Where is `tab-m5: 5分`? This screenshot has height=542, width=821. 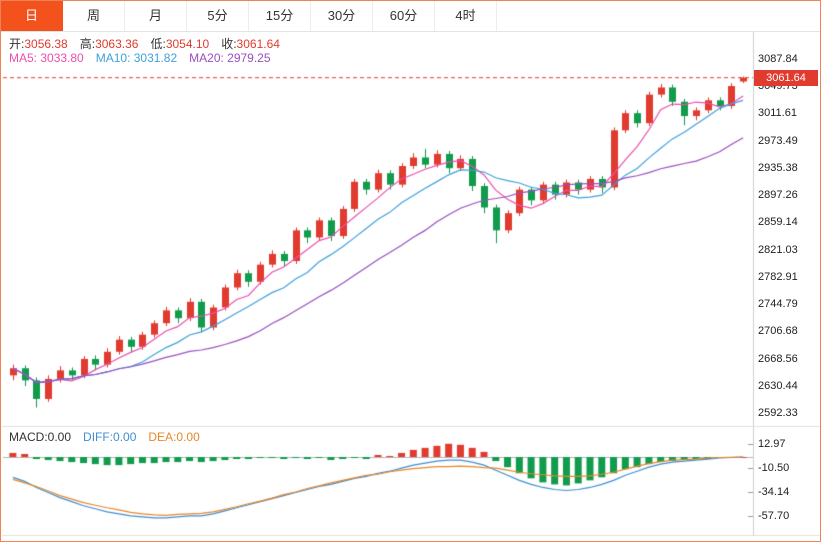 tab-m5: 5分 is located at coordinates (218, 16).